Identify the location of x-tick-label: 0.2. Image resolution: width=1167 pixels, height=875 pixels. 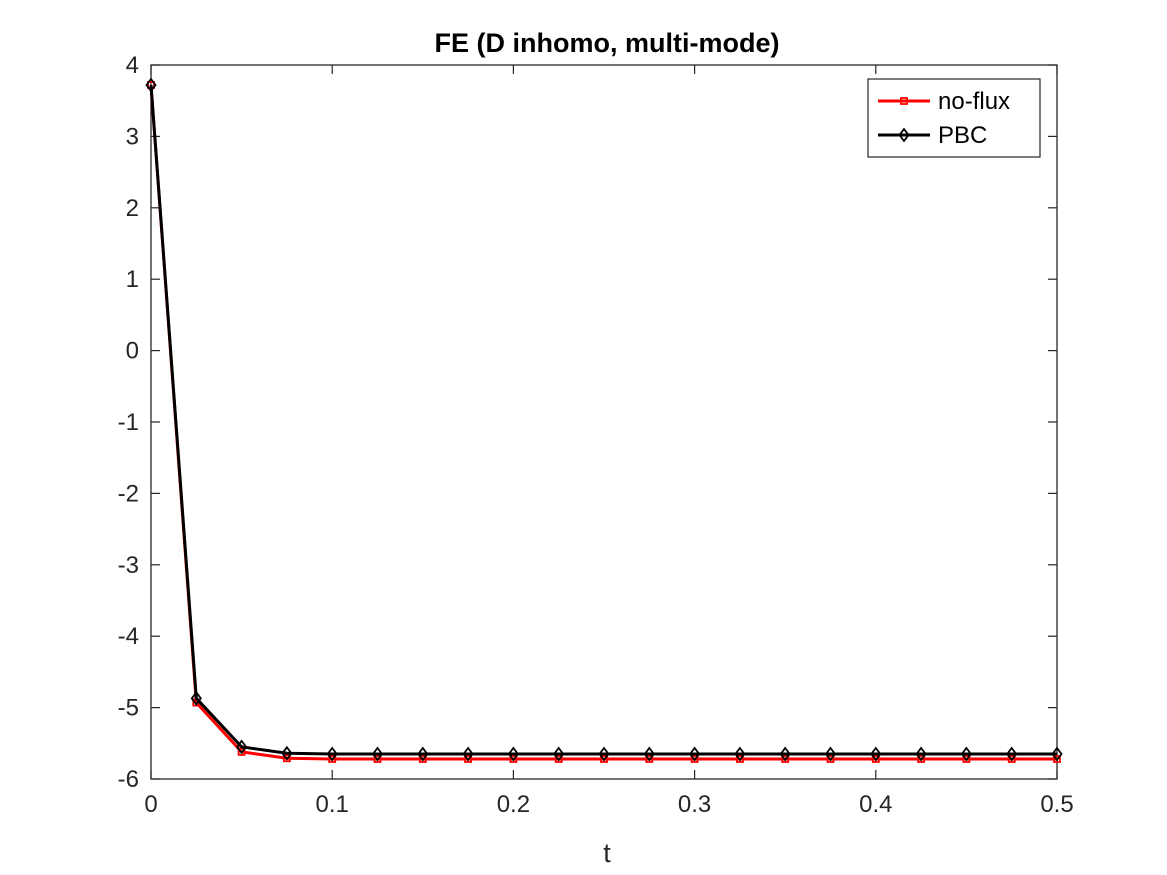
(513, 804).